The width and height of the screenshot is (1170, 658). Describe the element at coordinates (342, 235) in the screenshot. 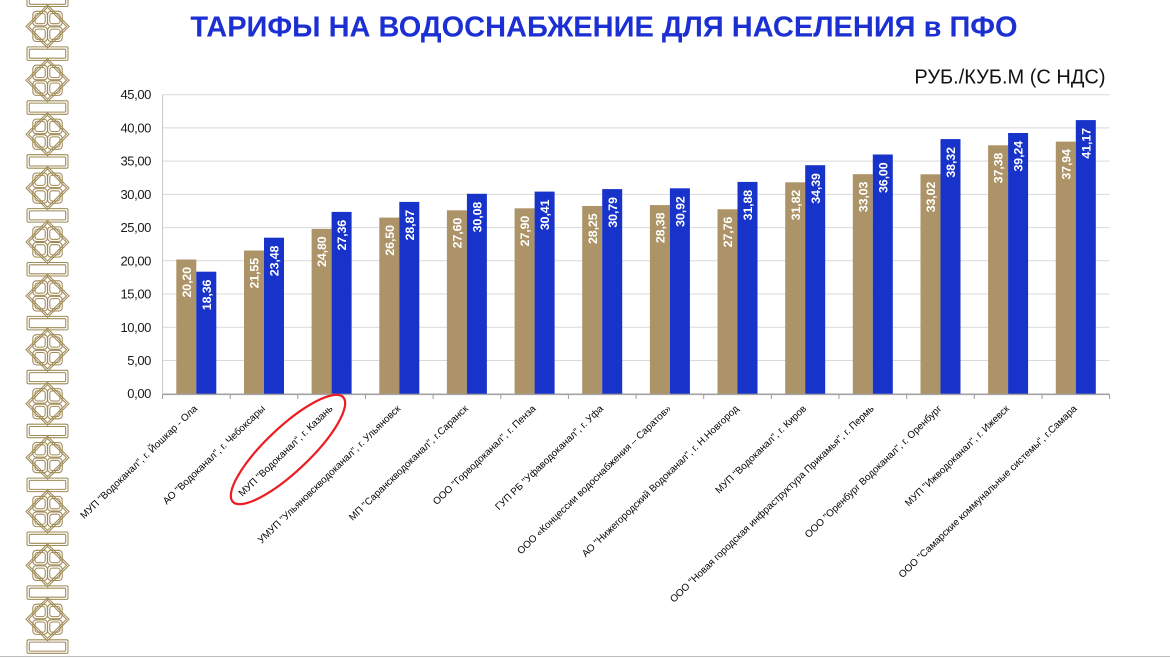

I see `svg-text: 27,36` at that location.